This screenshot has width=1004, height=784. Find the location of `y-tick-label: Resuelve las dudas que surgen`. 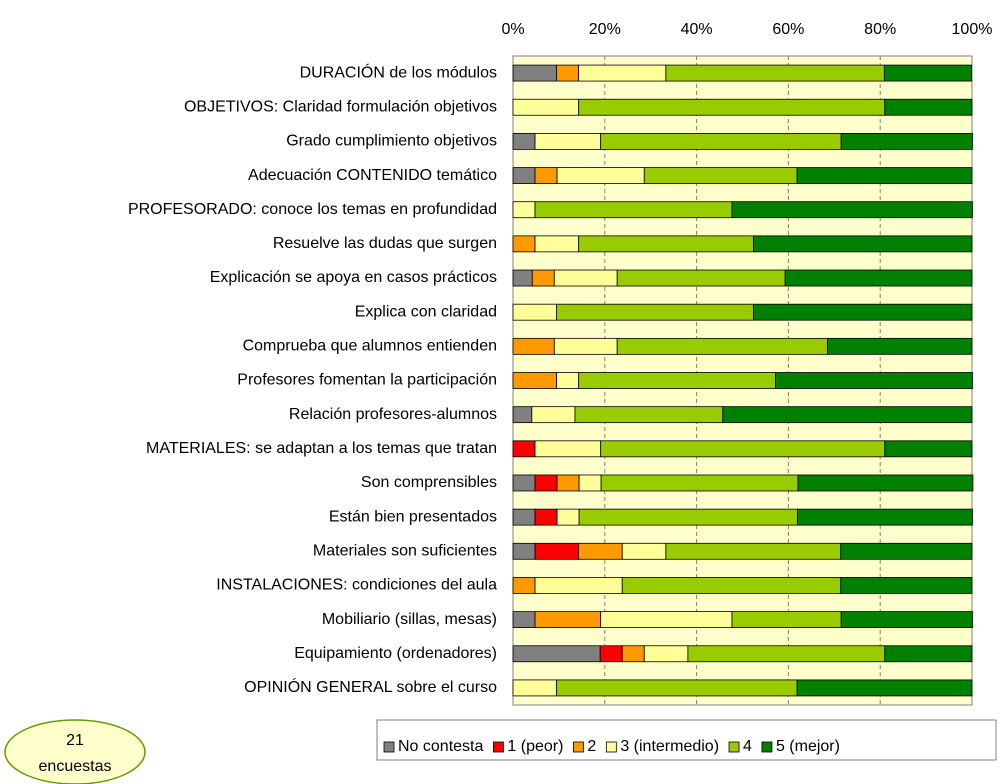

y-tick-label: Resuelve las dudas que surgen is located at coordinates (385, 243).